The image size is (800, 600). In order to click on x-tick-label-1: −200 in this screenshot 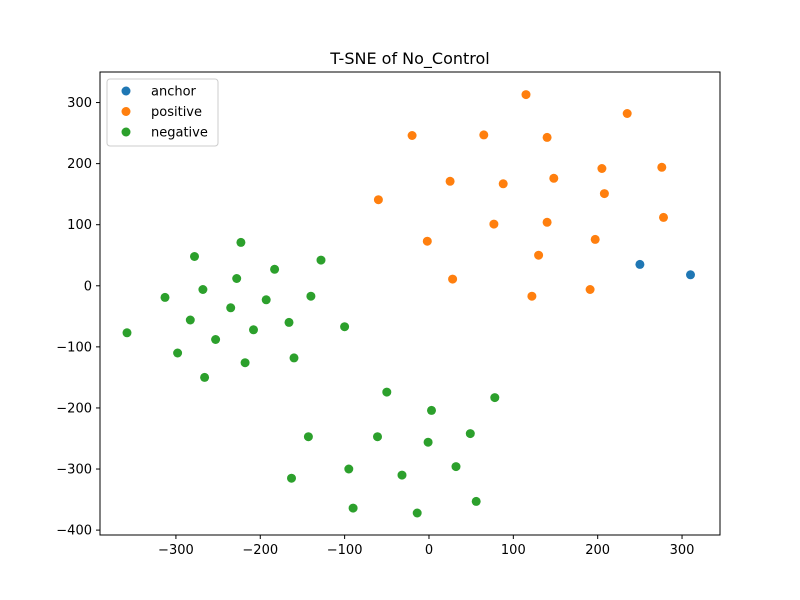, I will do `click(260, 550)`.